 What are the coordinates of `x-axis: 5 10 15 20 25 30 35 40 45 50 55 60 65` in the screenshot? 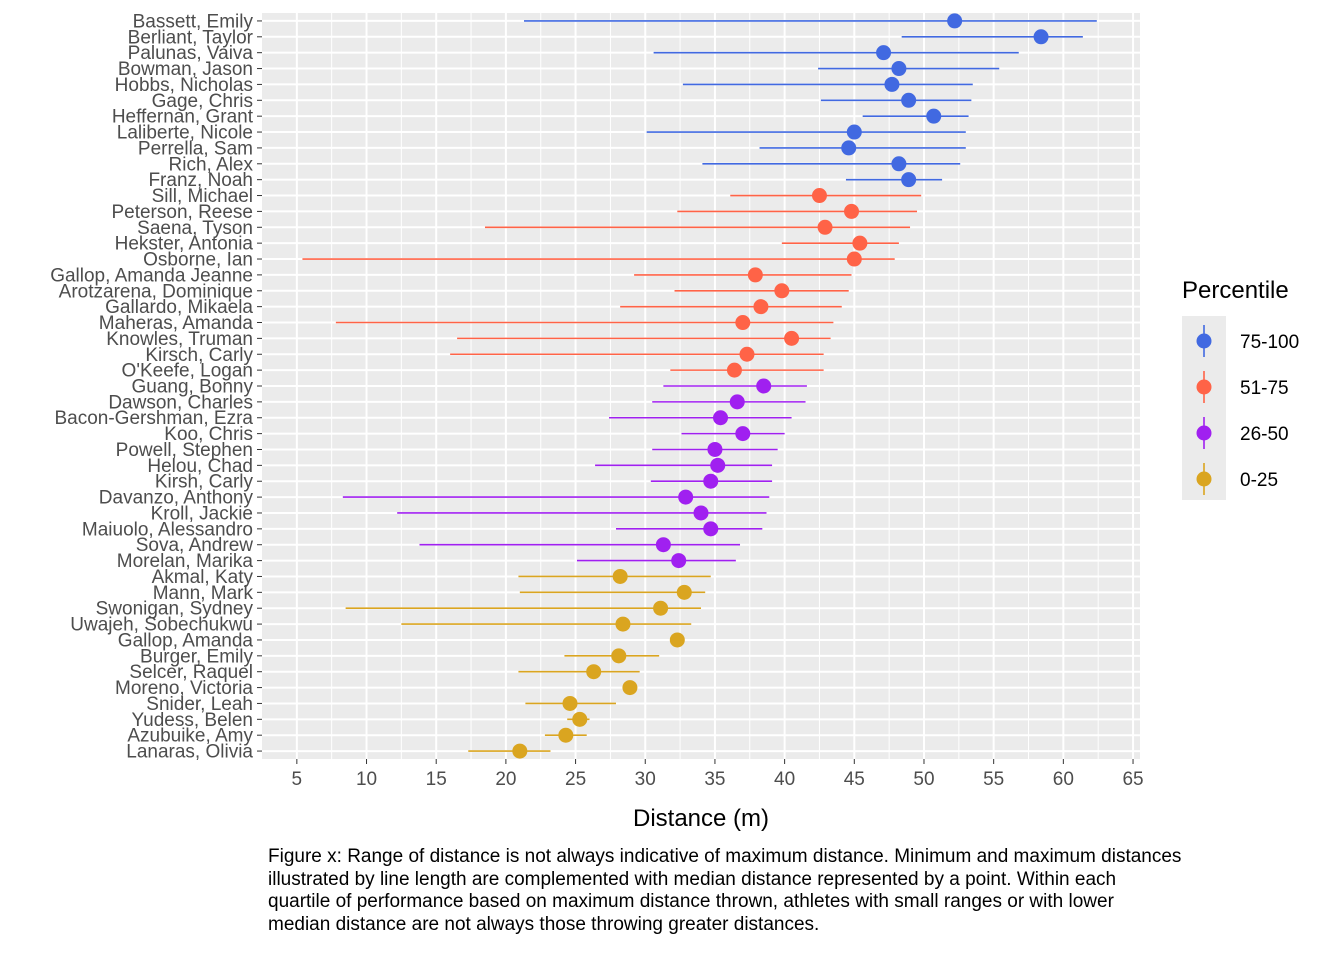 It's located at (718, 774).